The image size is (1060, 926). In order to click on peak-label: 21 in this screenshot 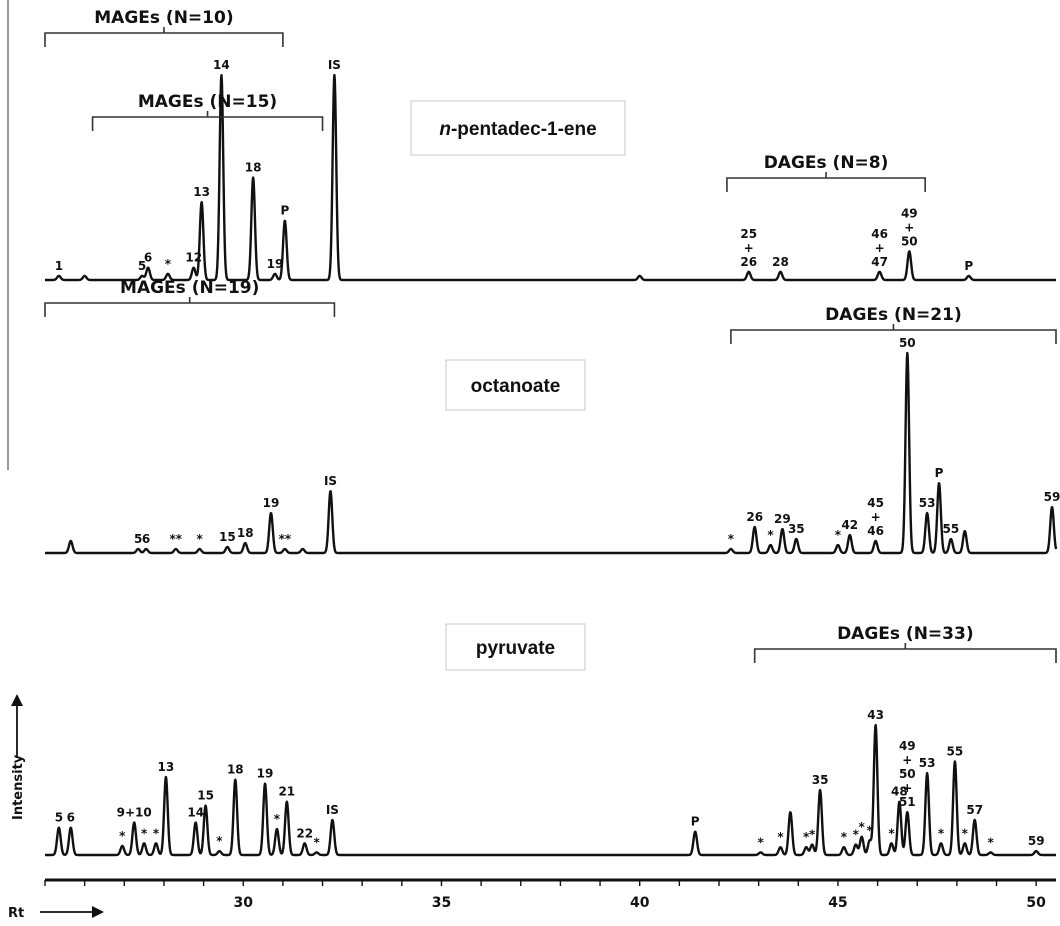, I will do `click(286, 792)`.